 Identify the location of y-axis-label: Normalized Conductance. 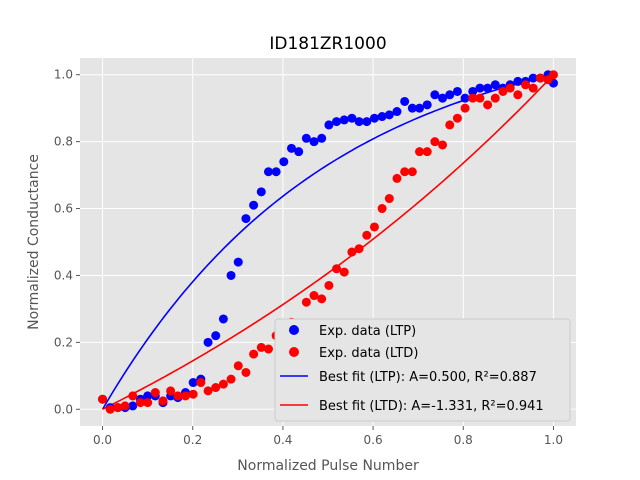
(34, 242).